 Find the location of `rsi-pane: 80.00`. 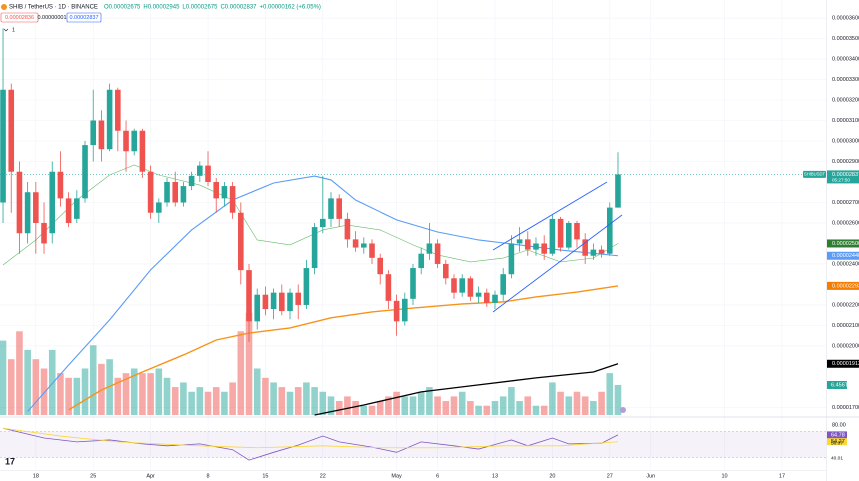

rsi-pane: 80.00 is located at coordinates (423, 441).